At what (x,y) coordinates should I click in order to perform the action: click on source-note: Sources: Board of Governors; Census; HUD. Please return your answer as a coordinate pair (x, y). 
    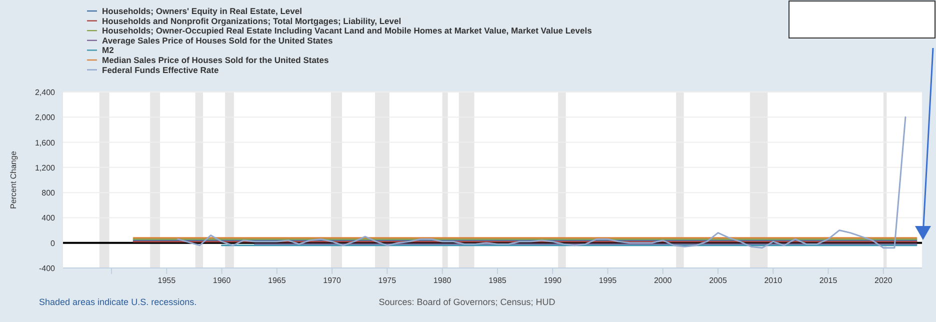
    Looking at the image, I should click on (467, 302).